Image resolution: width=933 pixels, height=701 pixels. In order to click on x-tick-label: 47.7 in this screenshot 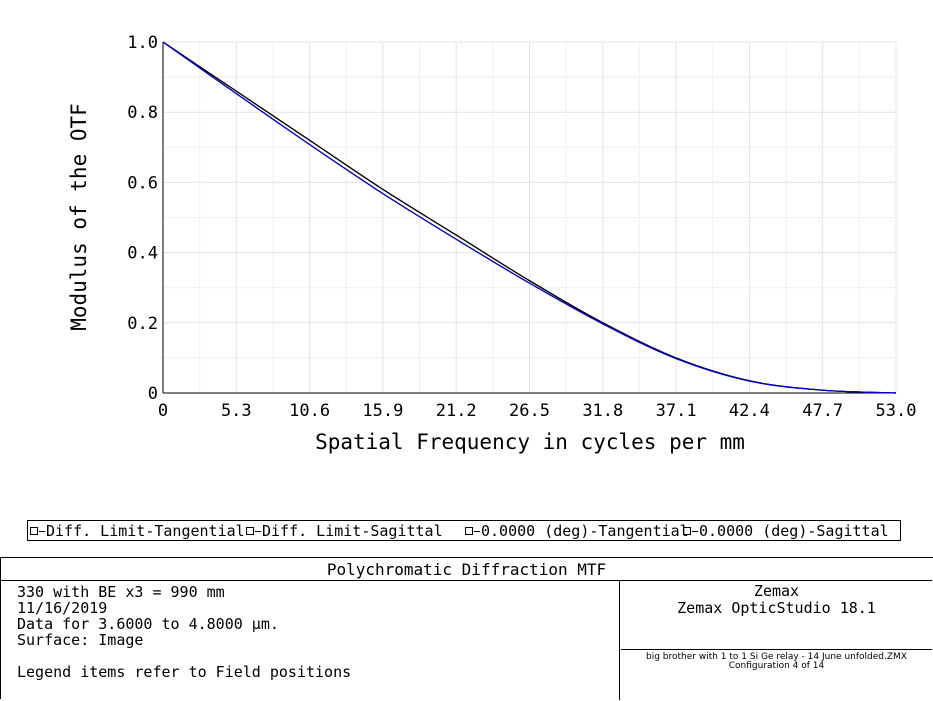, I will do `click(822, 411)`.